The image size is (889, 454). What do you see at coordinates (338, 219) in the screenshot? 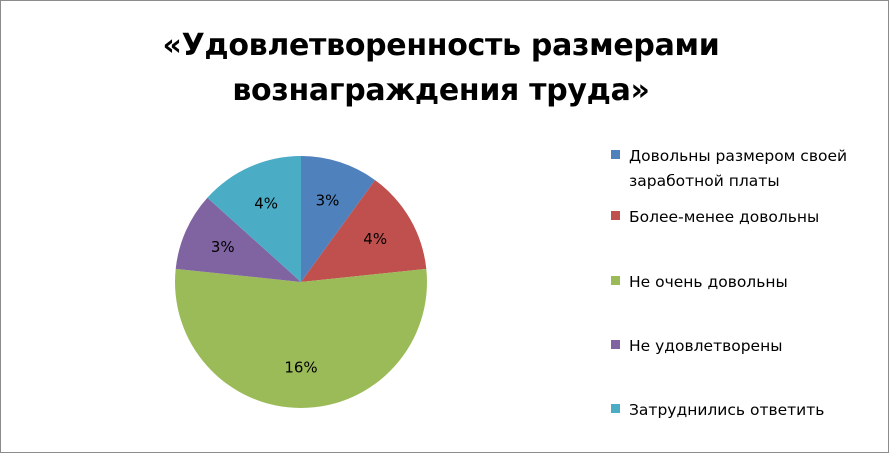
I see `pie-slice-satisfied` at bounding box center [338, 219].